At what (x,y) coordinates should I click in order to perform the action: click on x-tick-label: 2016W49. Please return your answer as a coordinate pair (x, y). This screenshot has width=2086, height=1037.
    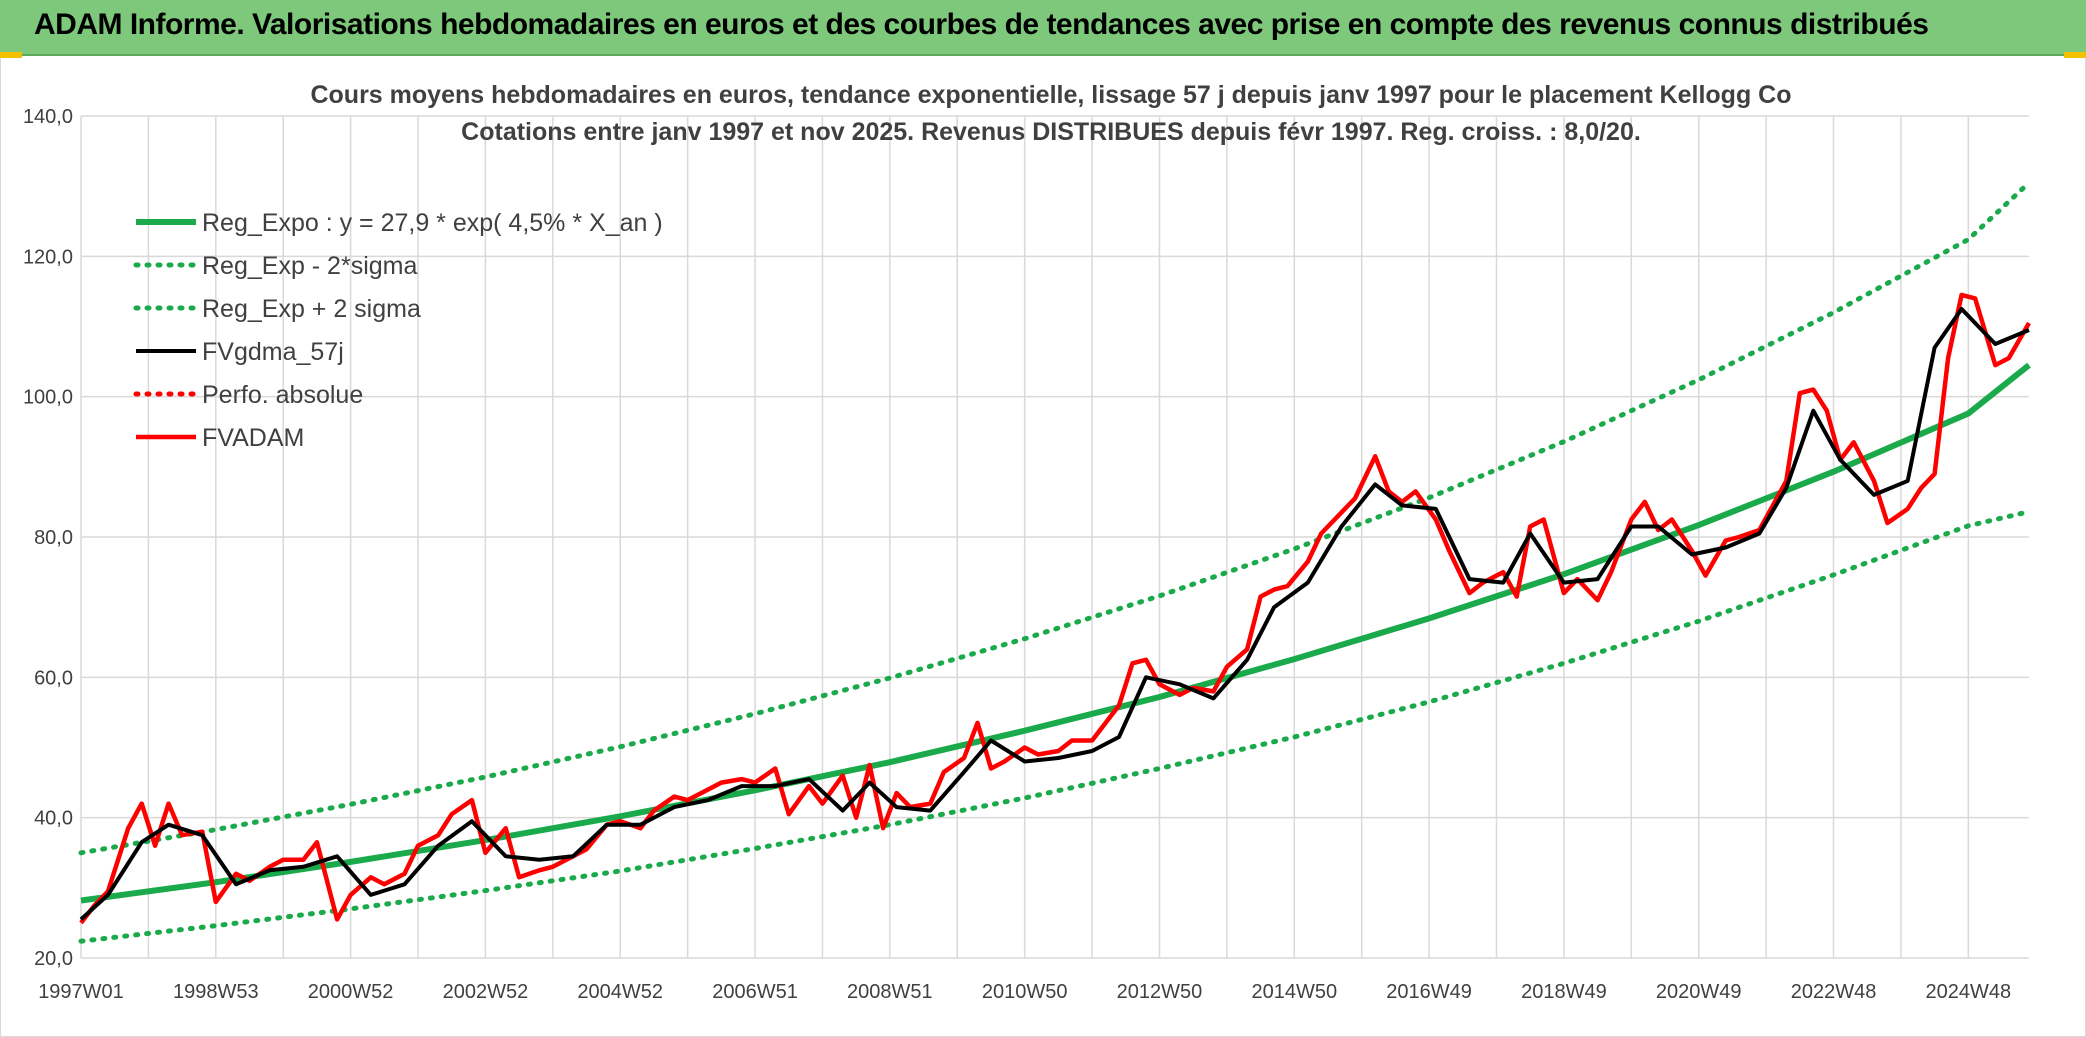
    Looking at the image, I should click on (1429, 992).